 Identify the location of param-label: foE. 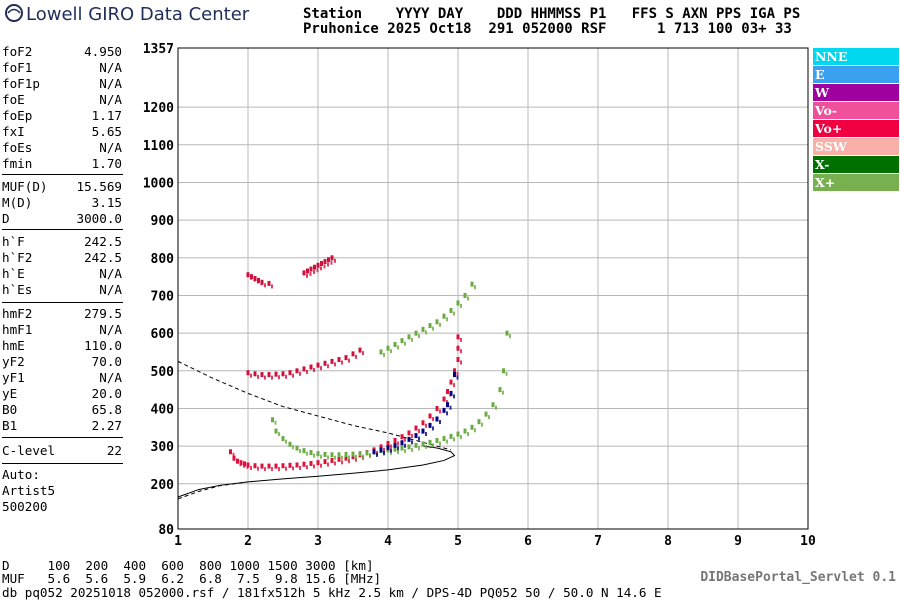
(13, 99).